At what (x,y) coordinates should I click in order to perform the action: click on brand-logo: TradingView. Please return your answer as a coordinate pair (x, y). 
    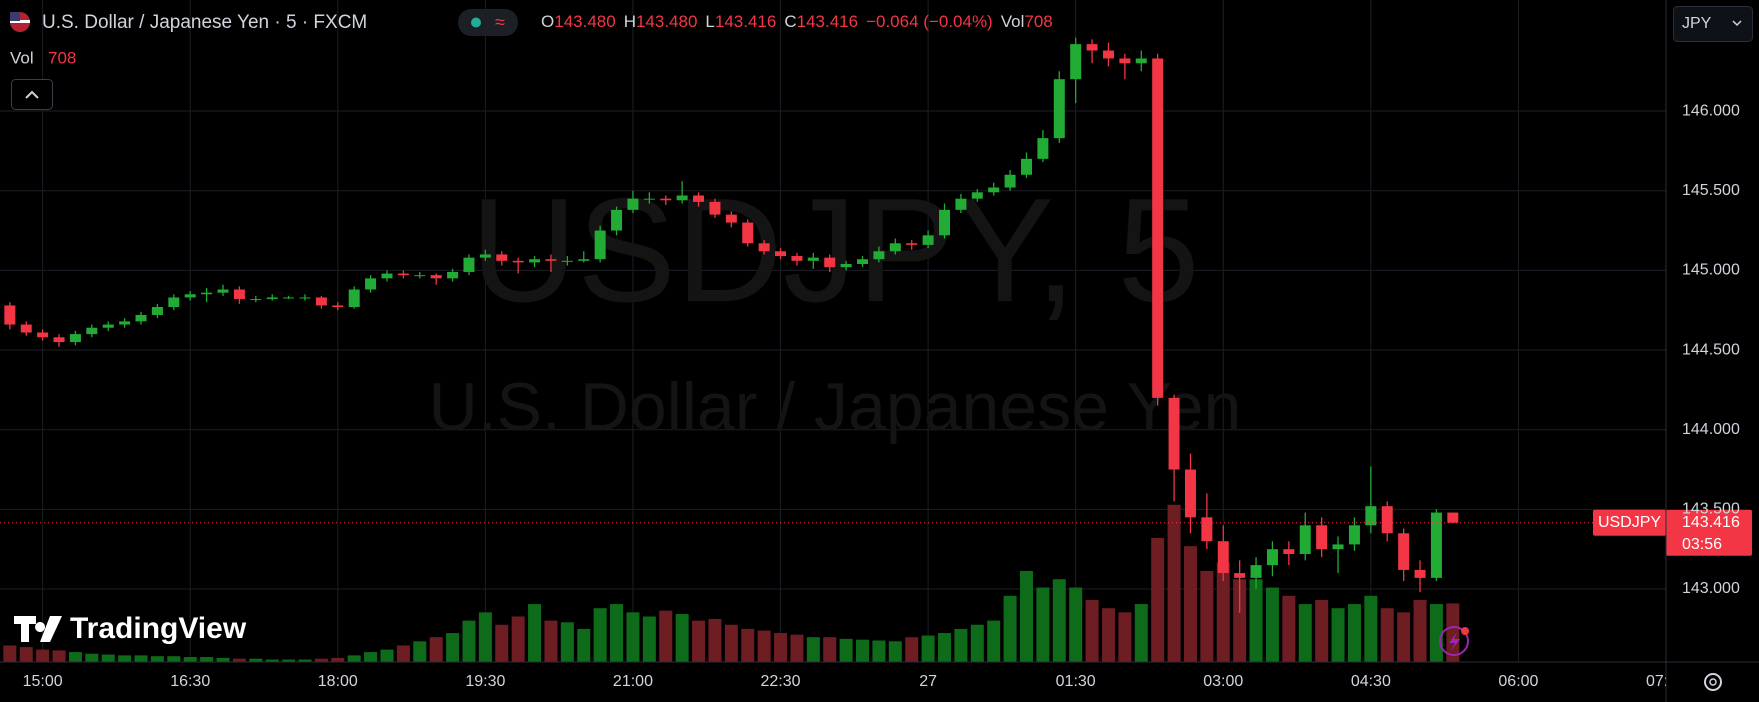
    Looking at the image, I should click on (130, 628).